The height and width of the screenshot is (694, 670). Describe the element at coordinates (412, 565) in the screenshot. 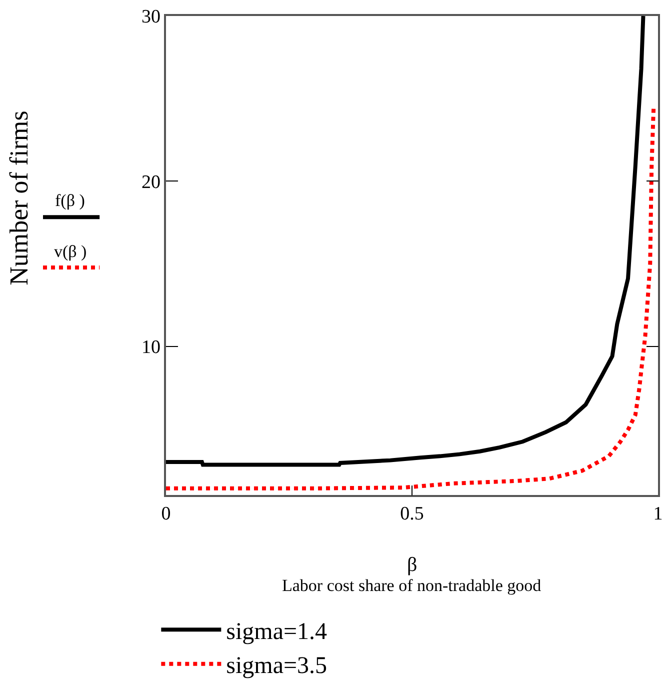

I see `x-axis-title: β` at that location.